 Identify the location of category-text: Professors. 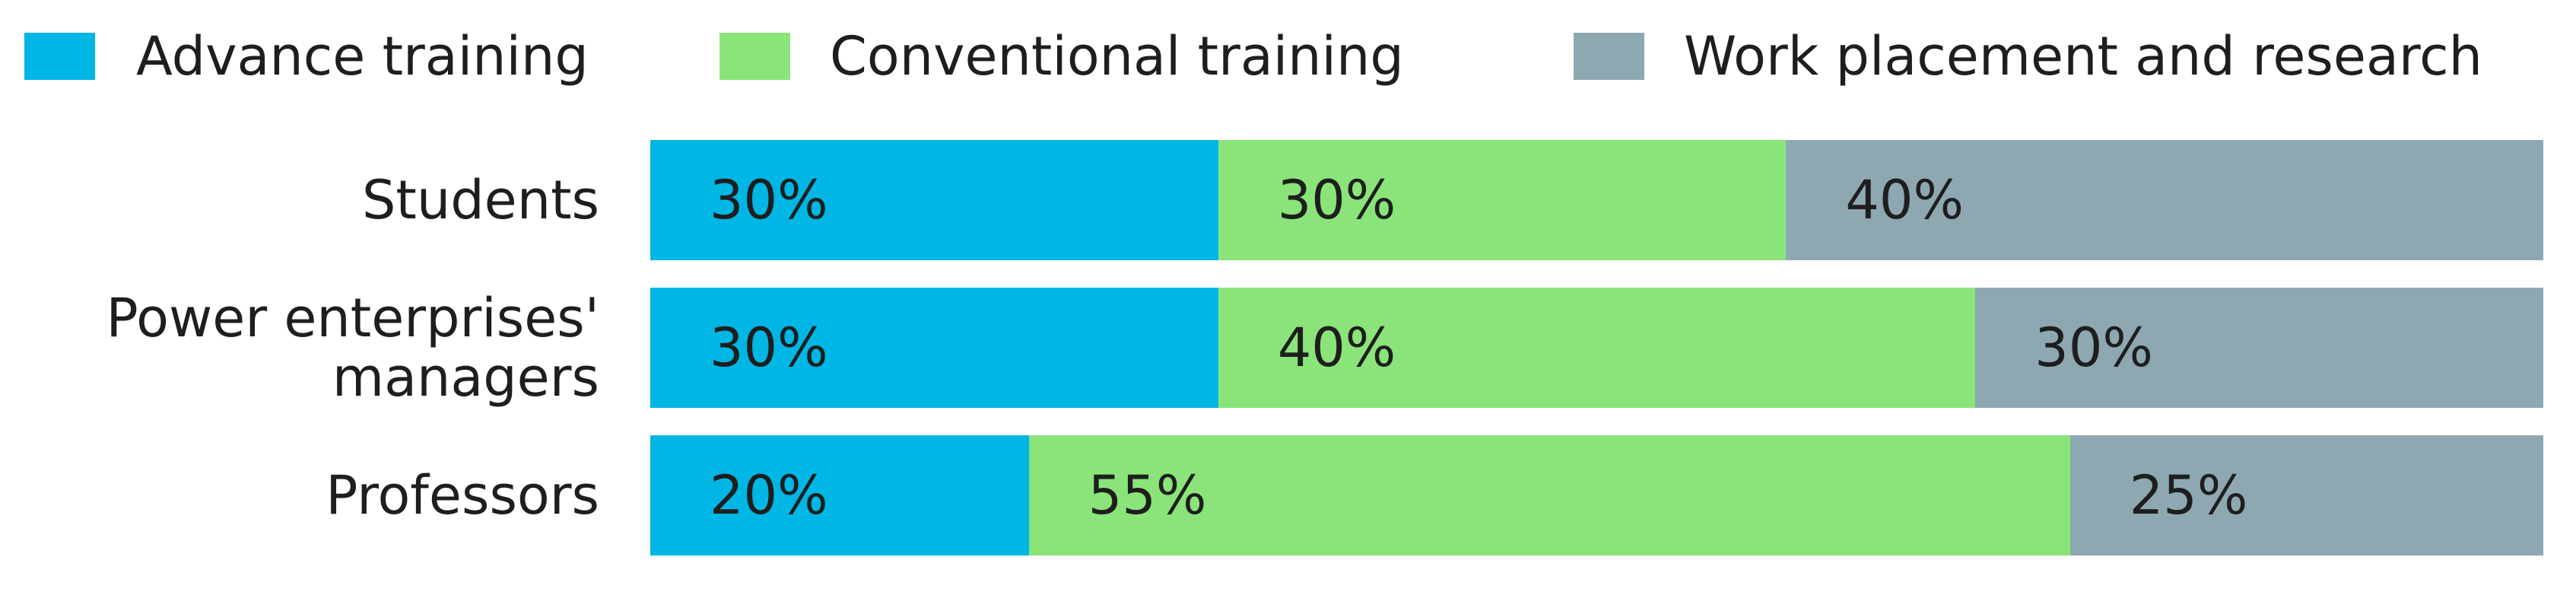
(462, 495).